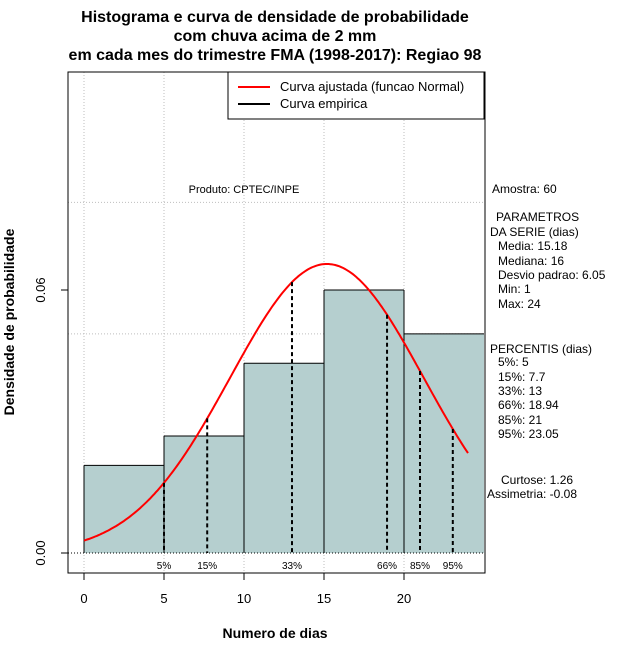  I want to click on percentile-label-2: 33%, so click(292, 566).